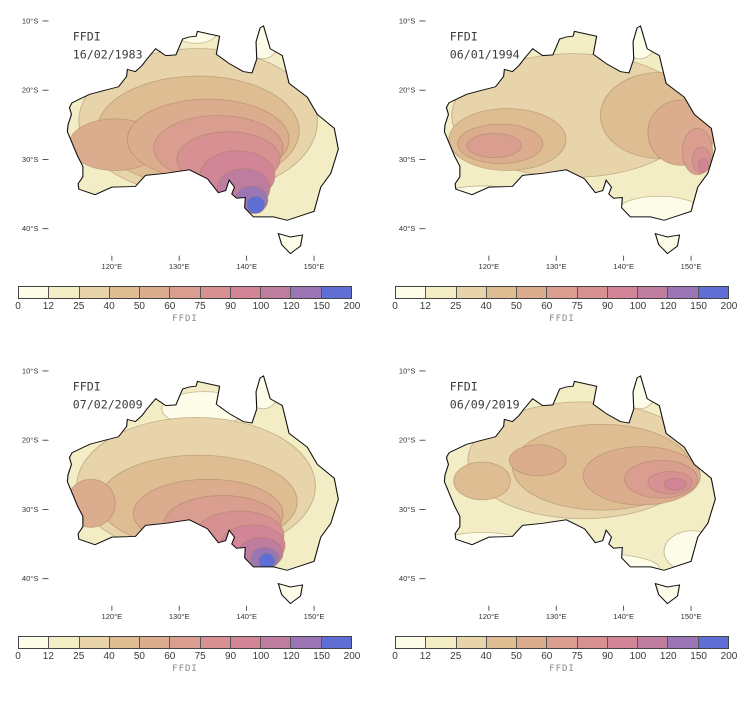  Describe the element at coordinates (108, 405) in the screenshot. I see `panel-date: 07/02/2009` at that location.